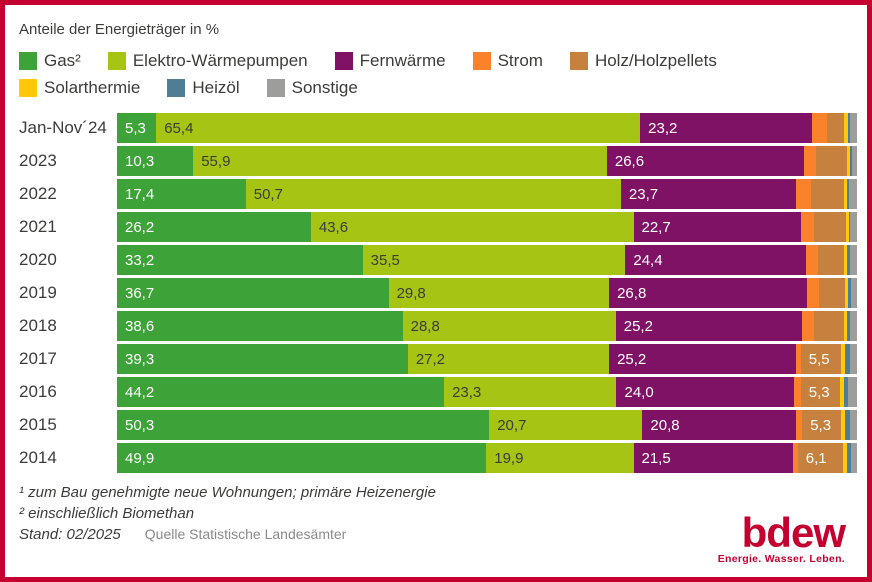 The height and width of the screenshot is (582, 872). I want to click on segment-value-label: 26,2, so click(140, 227).